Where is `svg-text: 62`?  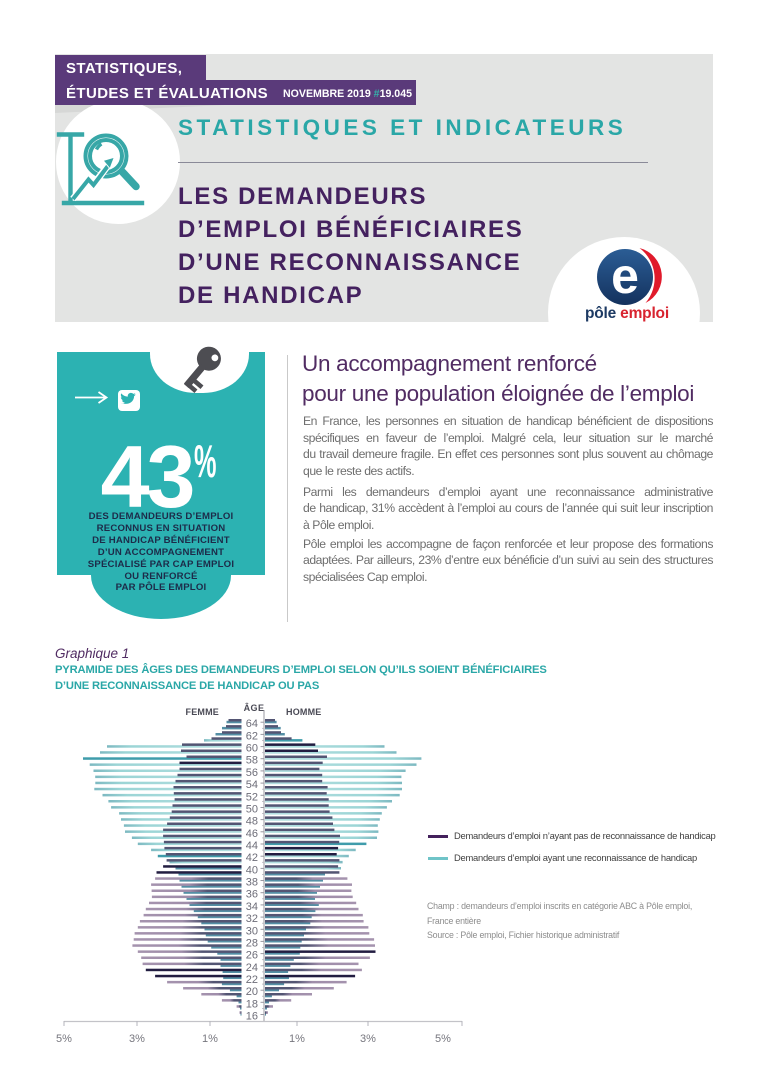
svg-text: 62 is located at coordinates (252, 736).